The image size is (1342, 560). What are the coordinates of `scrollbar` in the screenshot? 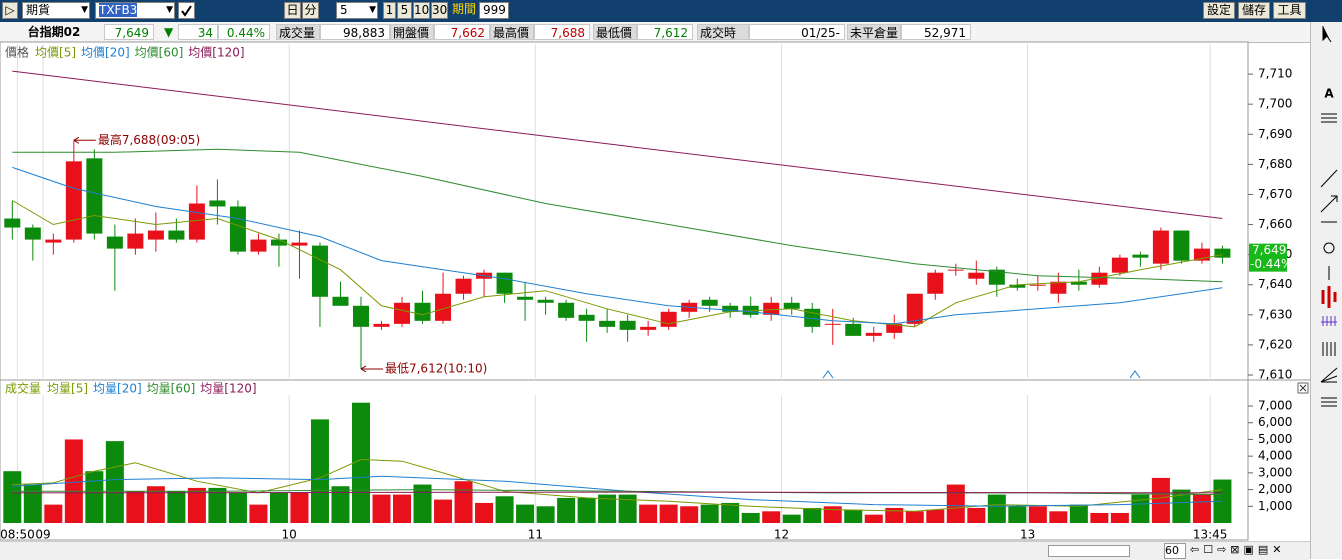 It's located at (1089, 551).